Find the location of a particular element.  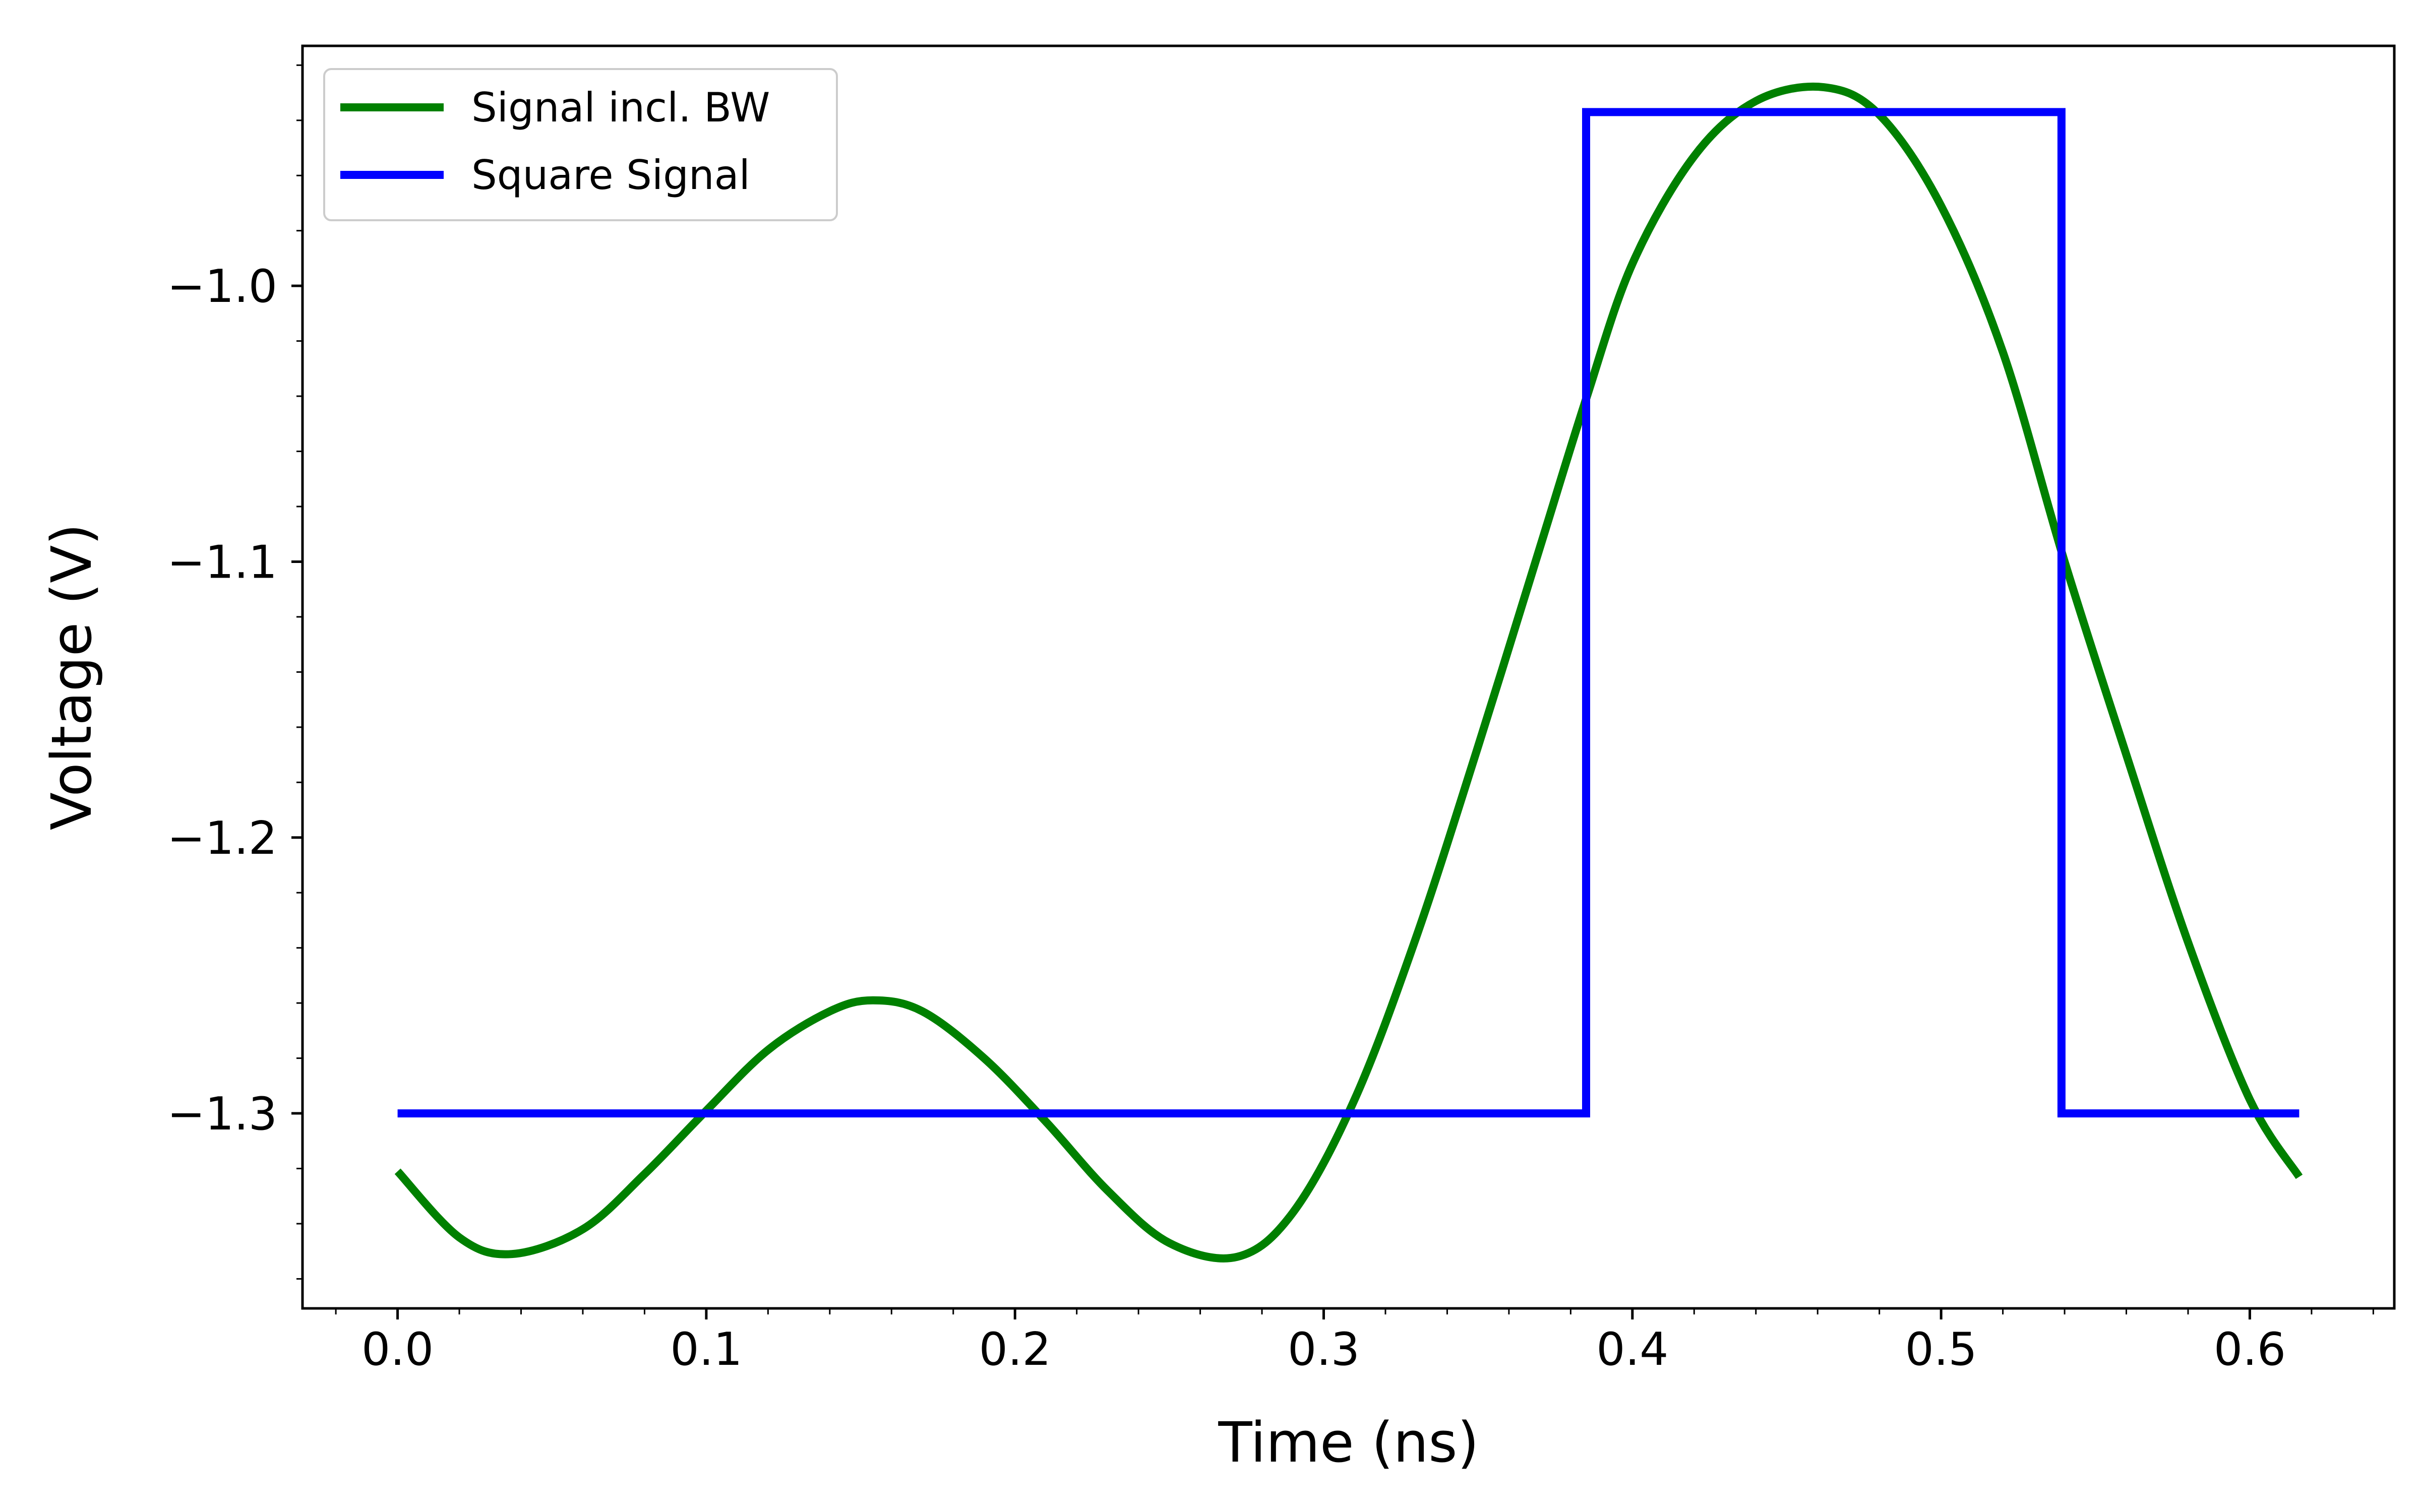

x-tick-label-4: 0.4 is located at coordinates (1632, 1350).